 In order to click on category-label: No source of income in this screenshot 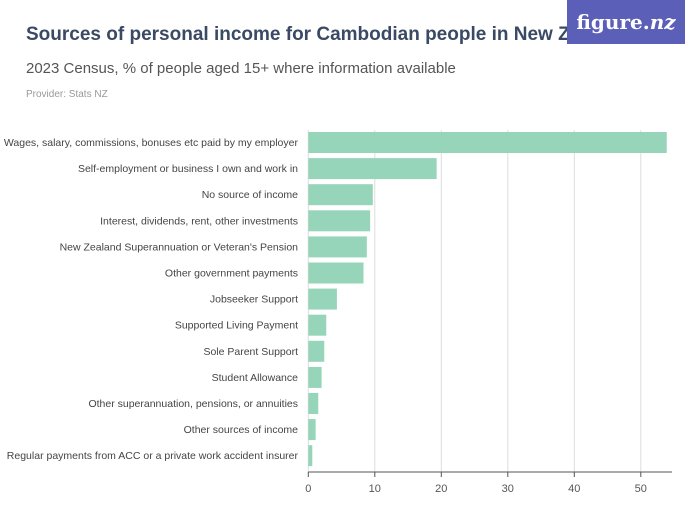, I will do `click(250, 195)`.